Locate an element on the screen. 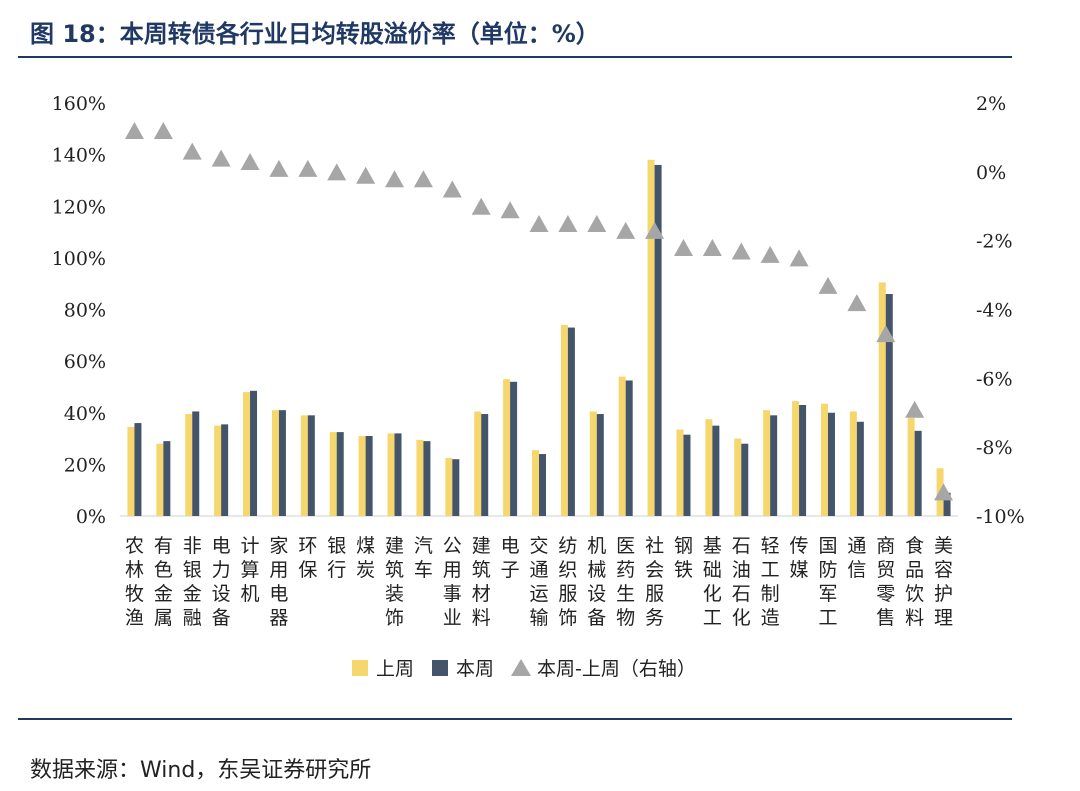 This screenshot has height=791, width=1080. legend-swatch-this-week is located at coordinates (440, 668).